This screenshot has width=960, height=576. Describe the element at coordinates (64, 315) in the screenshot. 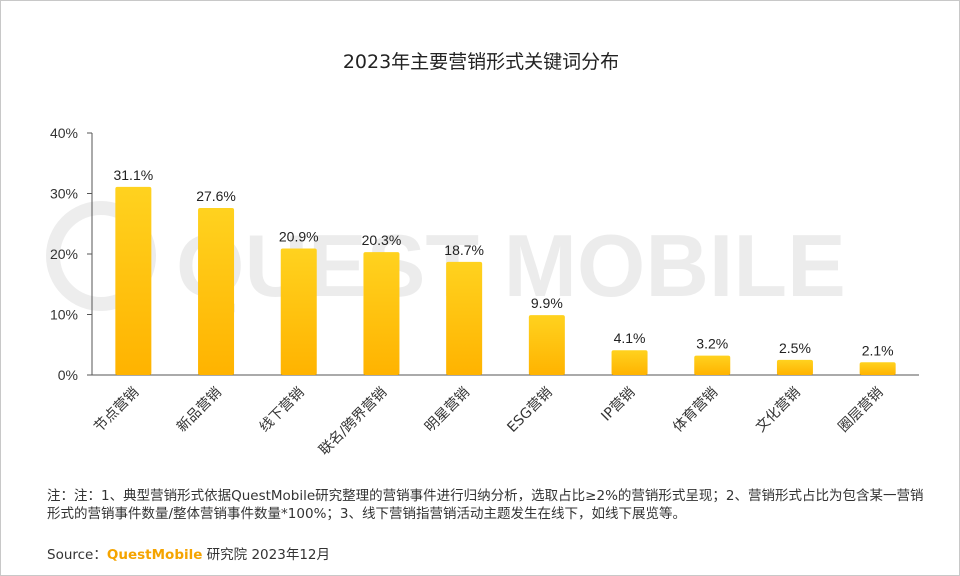

I see `y-tick-label: 10%` at that location.